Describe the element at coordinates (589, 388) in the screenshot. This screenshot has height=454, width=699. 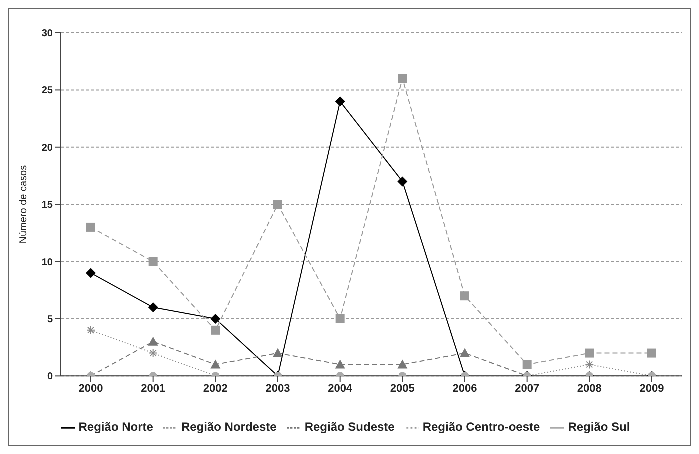
I see `x-tick-label: 2008` at that location.